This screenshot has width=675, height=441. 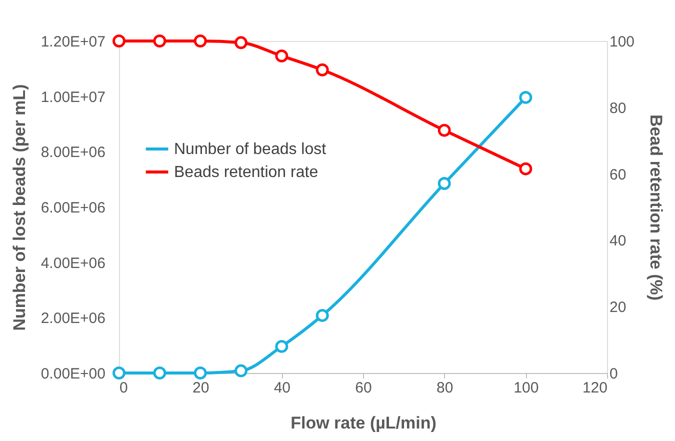 I want to click on y2-tick-label: 20, so click(x=618, y=307).